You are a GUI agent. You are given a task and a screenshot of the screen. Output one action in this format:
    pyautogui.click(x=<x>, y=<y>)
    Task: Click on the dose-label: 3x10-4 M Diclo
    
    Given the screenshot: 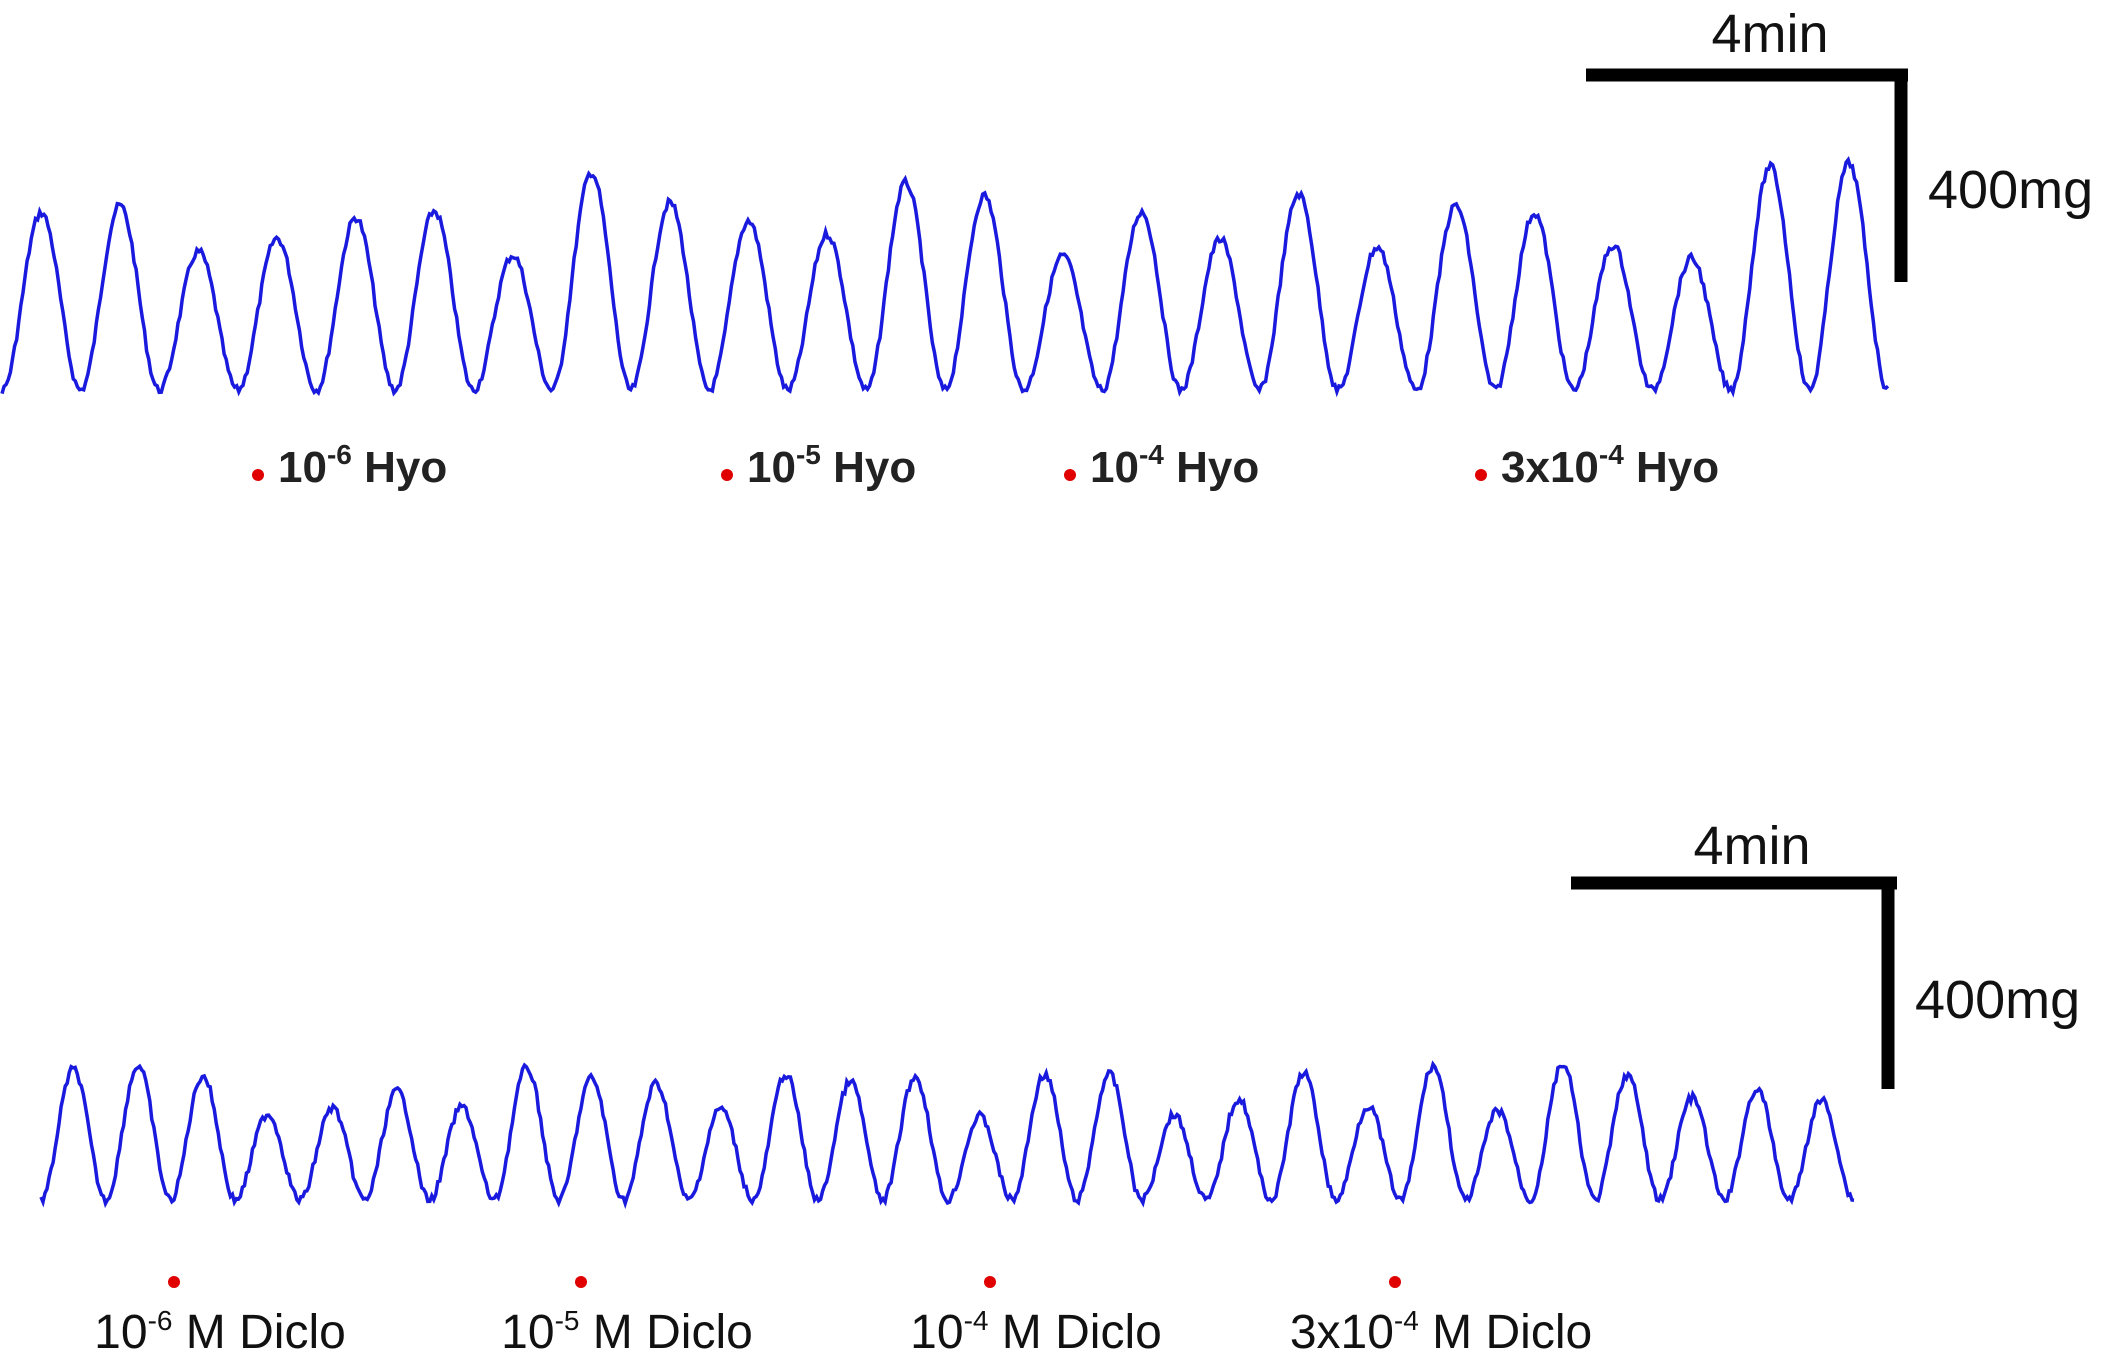 What is the action you would take?
    pyautogui.click(x=1441, y=1330)
    